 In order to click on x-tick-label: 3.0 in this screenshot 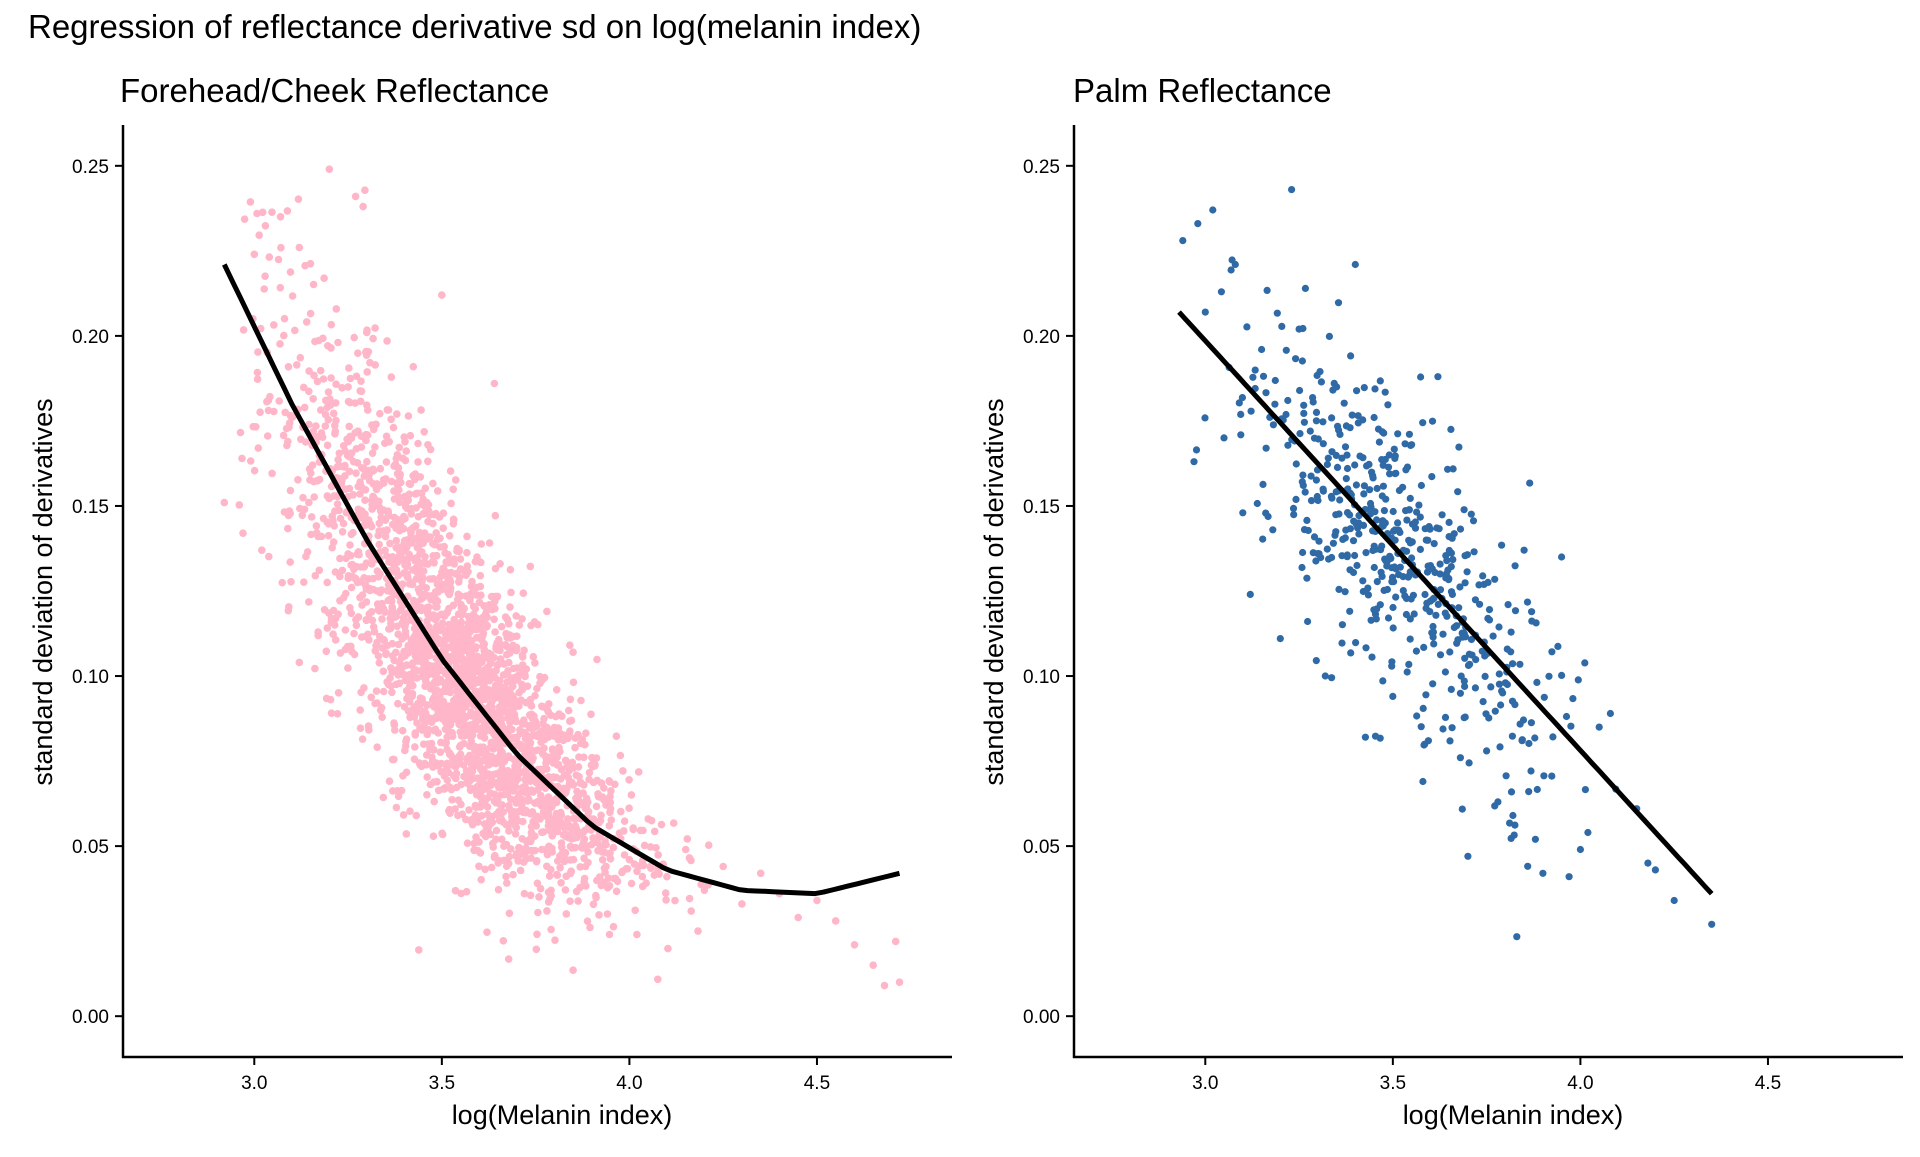, I will do `click(1205, 1083)`.